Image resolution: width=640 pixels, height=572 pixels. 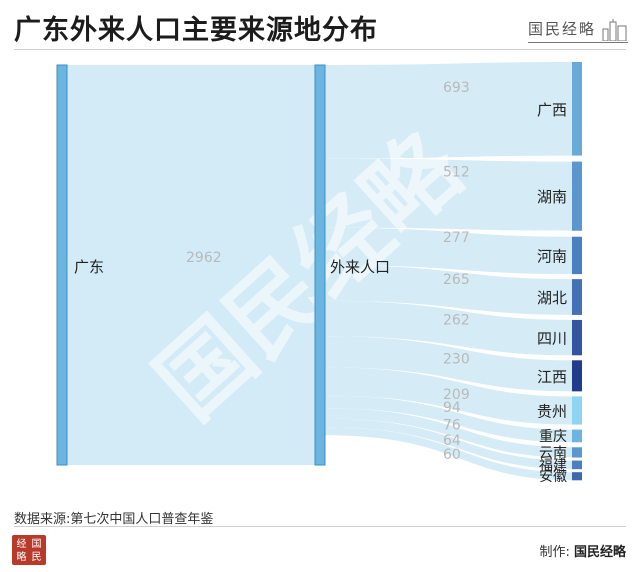 What do you see at coordinates (114, 519) in the screenshot?
I see `data-source-note: 数据来源:第七次中国人口普查年鉴` at bounding box center [114, 519].